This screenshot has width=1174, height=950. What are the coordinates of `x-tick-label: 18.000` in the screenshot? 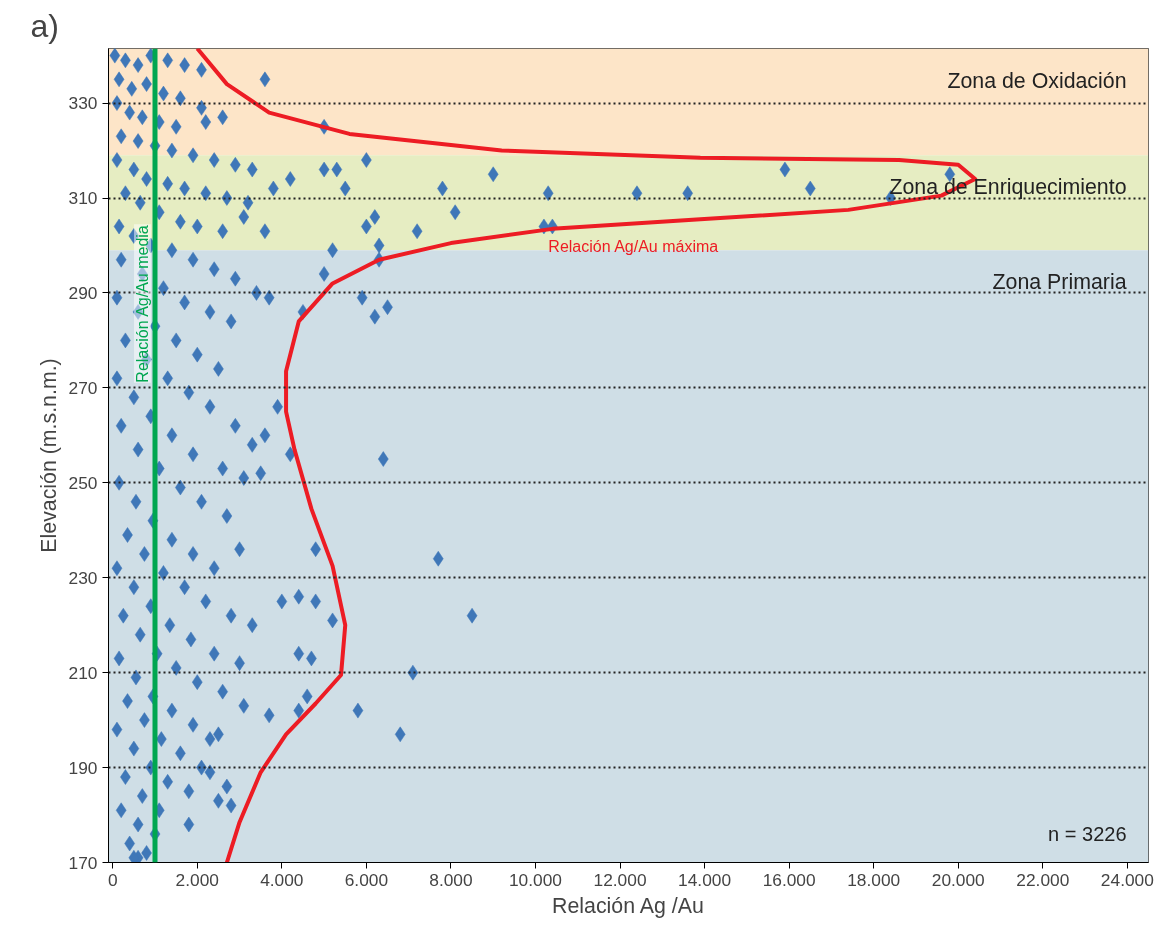 It's located at (874, 879).